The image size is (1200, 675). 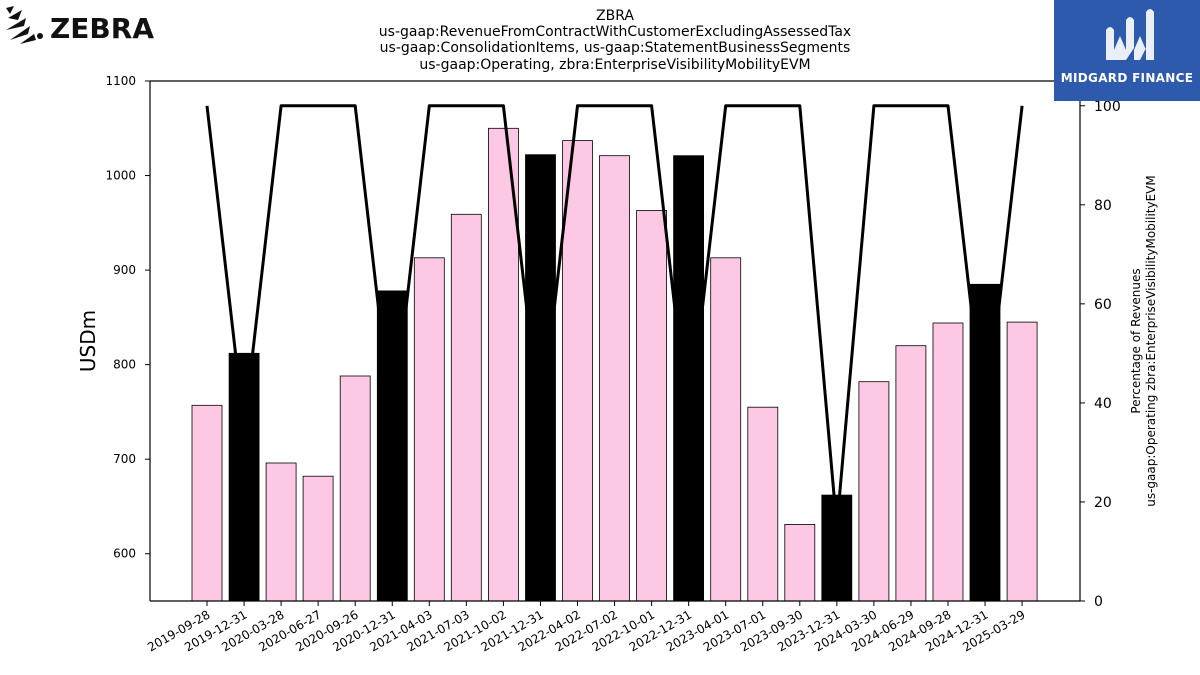 What do you see at coordinates (102, 28) in the screenshot?
I see `brand-logo-text: ZEBRA` at bounding box center [102, 28].